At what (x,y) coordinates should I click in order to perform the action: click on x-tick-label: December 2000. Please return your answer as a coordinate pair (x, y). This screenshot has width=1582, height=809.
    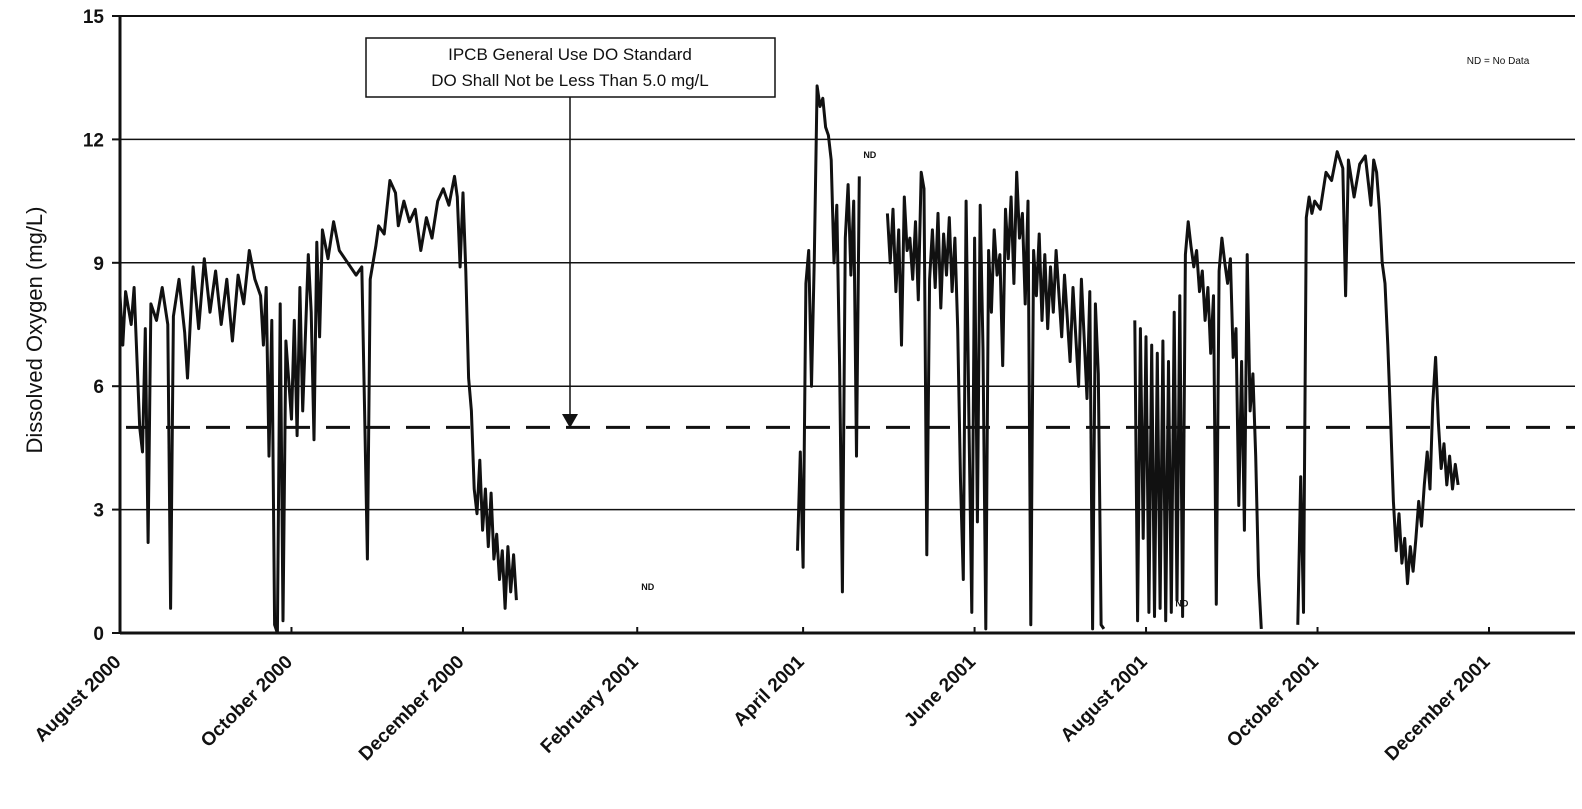
    Looking at the image, I should click on (411, 708).